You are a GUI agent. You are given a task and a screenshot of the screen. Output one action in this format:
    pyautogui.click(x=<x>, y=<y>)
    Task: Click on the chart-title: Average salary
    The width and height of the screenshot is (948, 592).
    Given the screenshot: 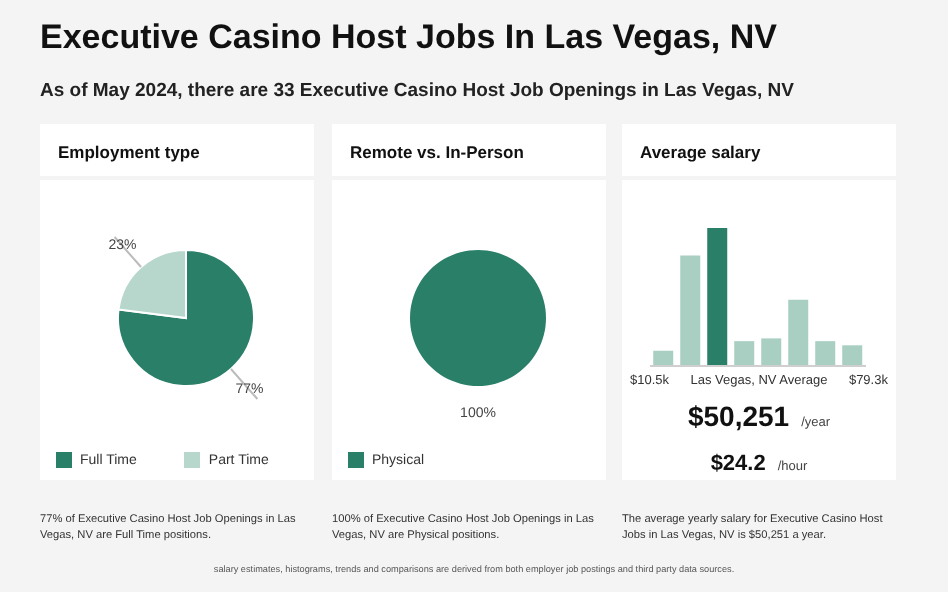 What is the action you would take?
    pyautogui.click(x=759, y=150)
    